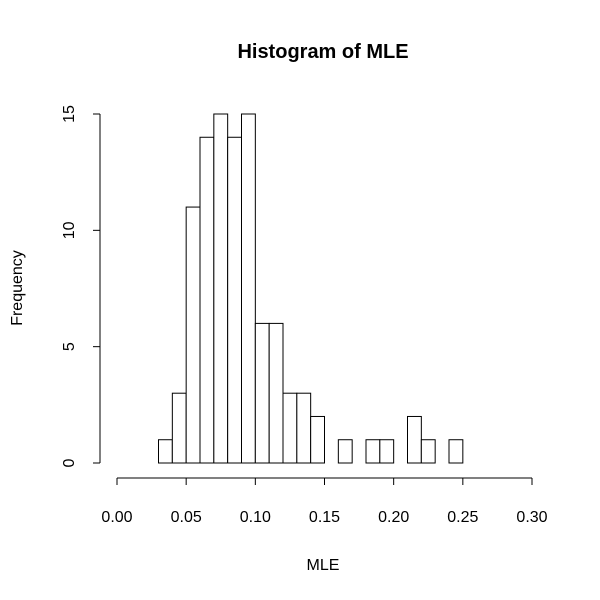 The height and width of the screenshot is (600, 600). Describe the element at coordinates (322, 52) in the screenshot. I see `chart-title: Histogram of MLE` at that location.